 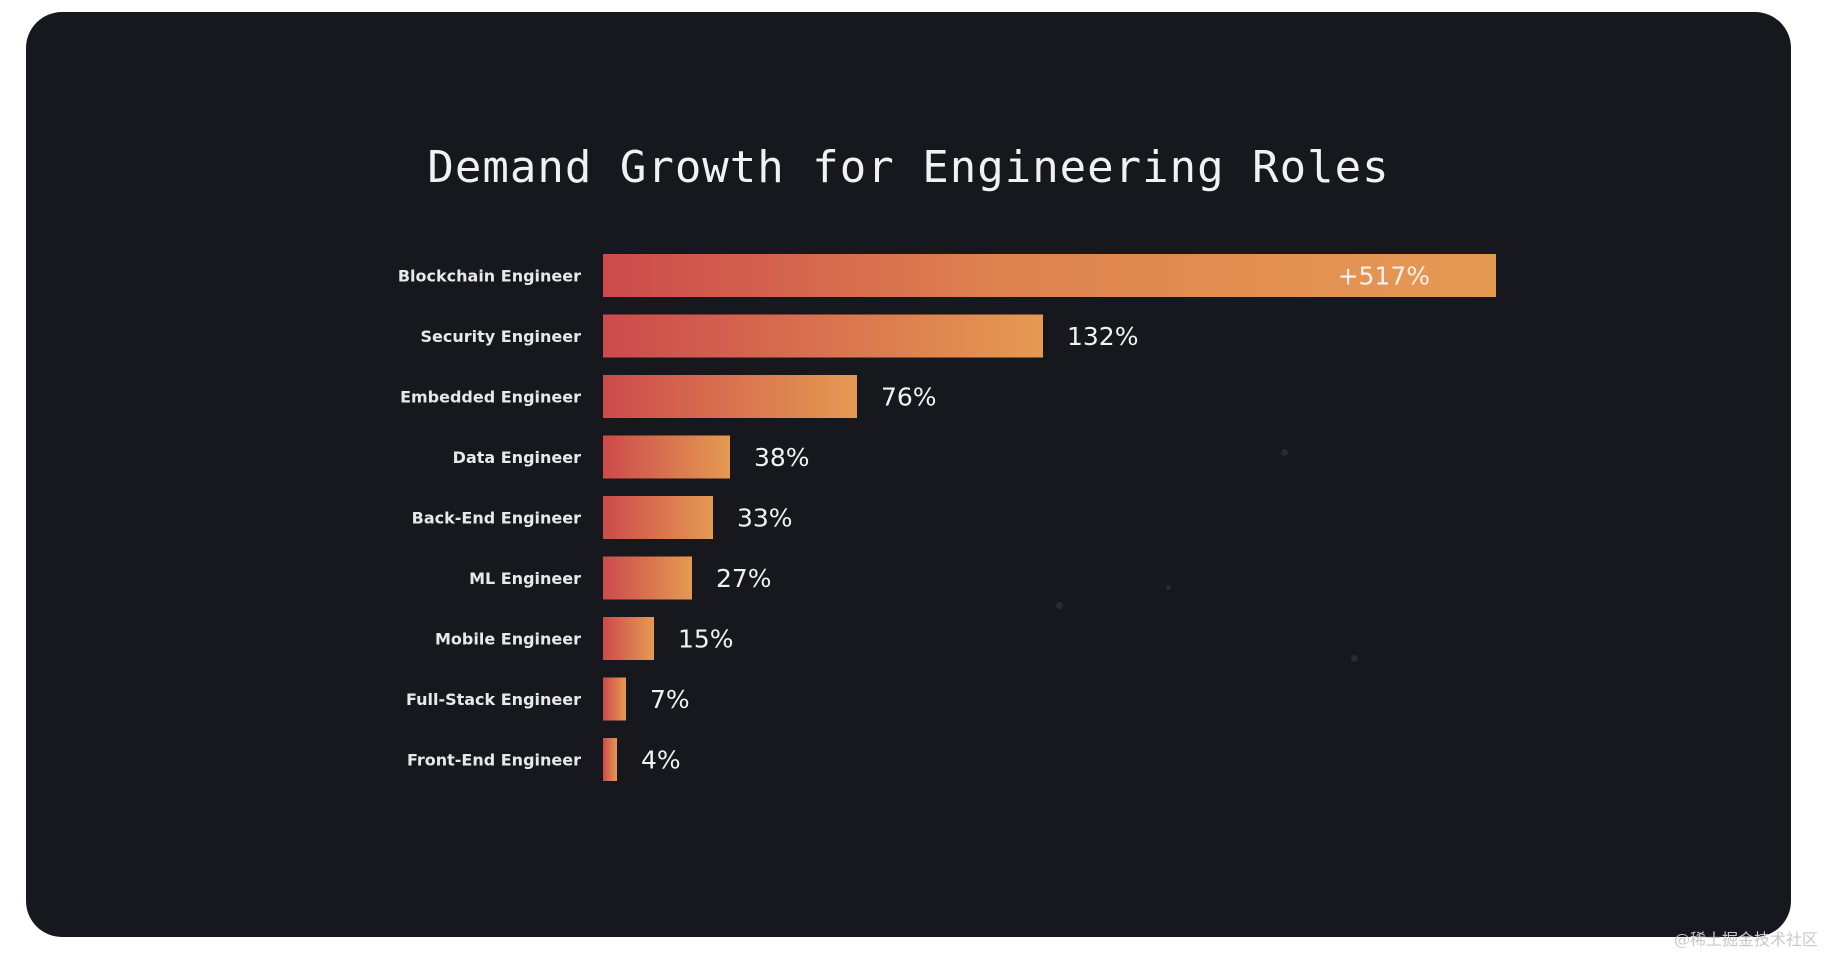 What do you see at coordinates (908, 167) in the screenshot?
I see `chart-title: Demand Growth for Engineering Roles` at bounding box center [908, 167].